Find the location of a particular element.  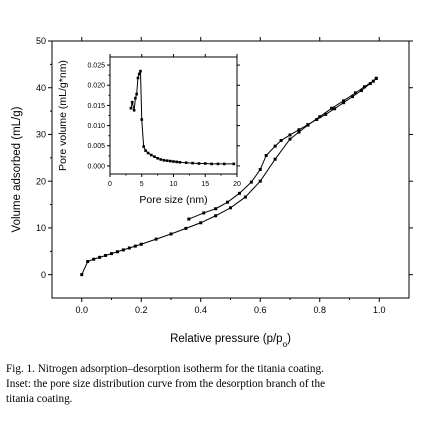

main-y-tick-label: 40 is located at coordinates (41, 88).